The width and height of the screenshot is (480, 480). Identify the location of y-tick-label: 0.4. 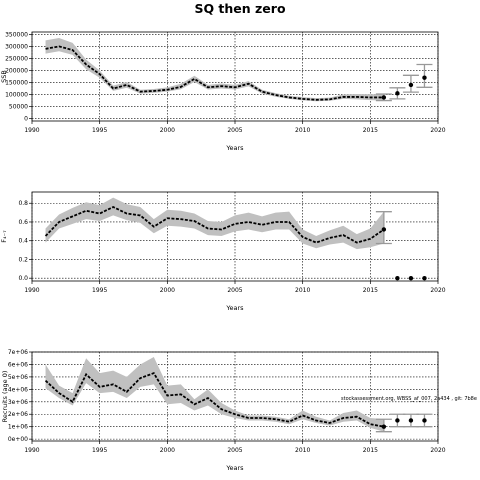
(23, 241).